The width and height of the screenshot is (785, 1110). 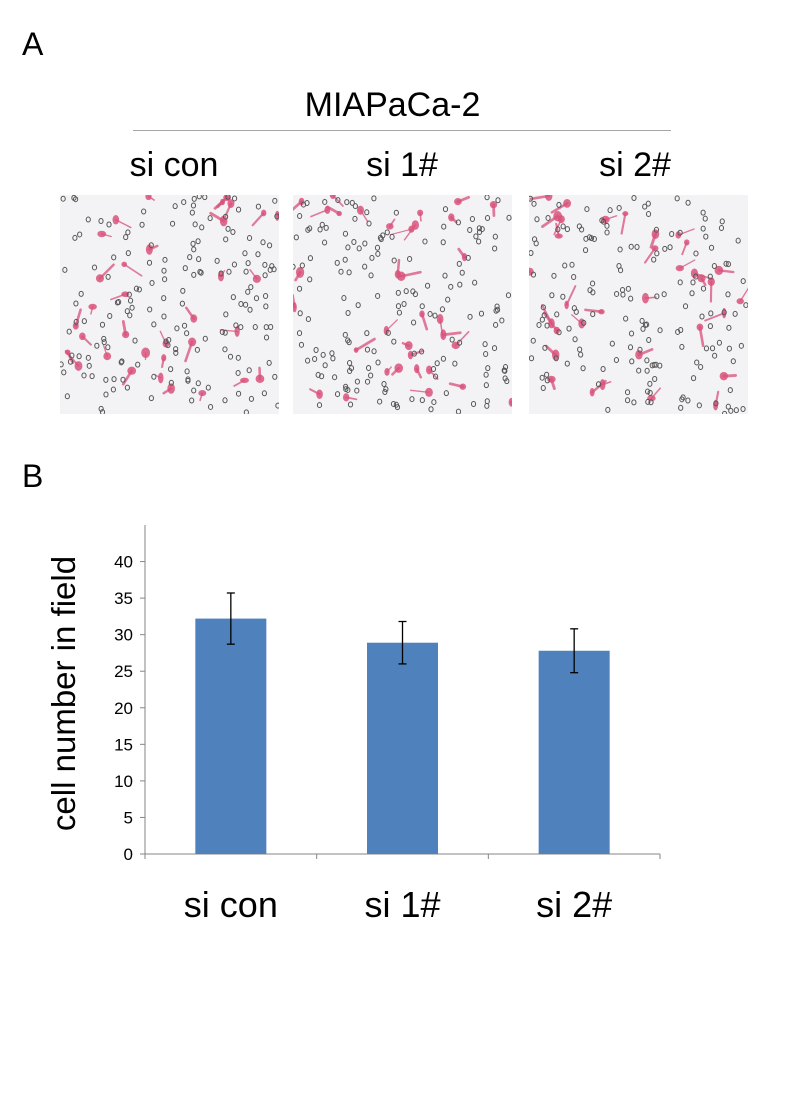 What do you see at coordinates (402, 904) in the screenshot?
I see `x-category-label: si 1#` at bounding box center [402, 904].